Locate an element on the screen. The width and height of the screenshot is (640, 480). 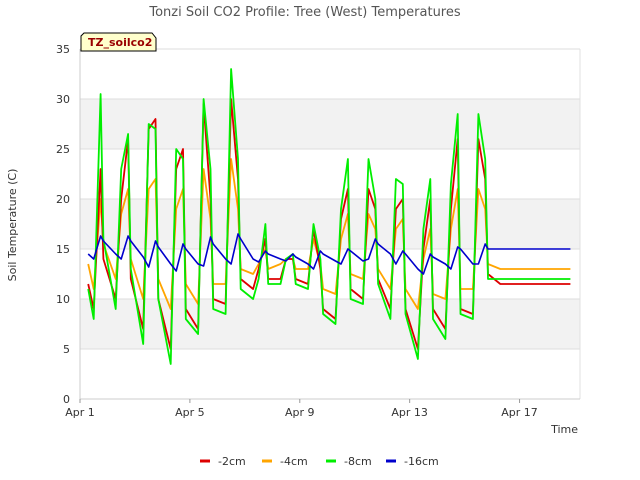
legend-item: -4cm is located at coordinates (285, 461).